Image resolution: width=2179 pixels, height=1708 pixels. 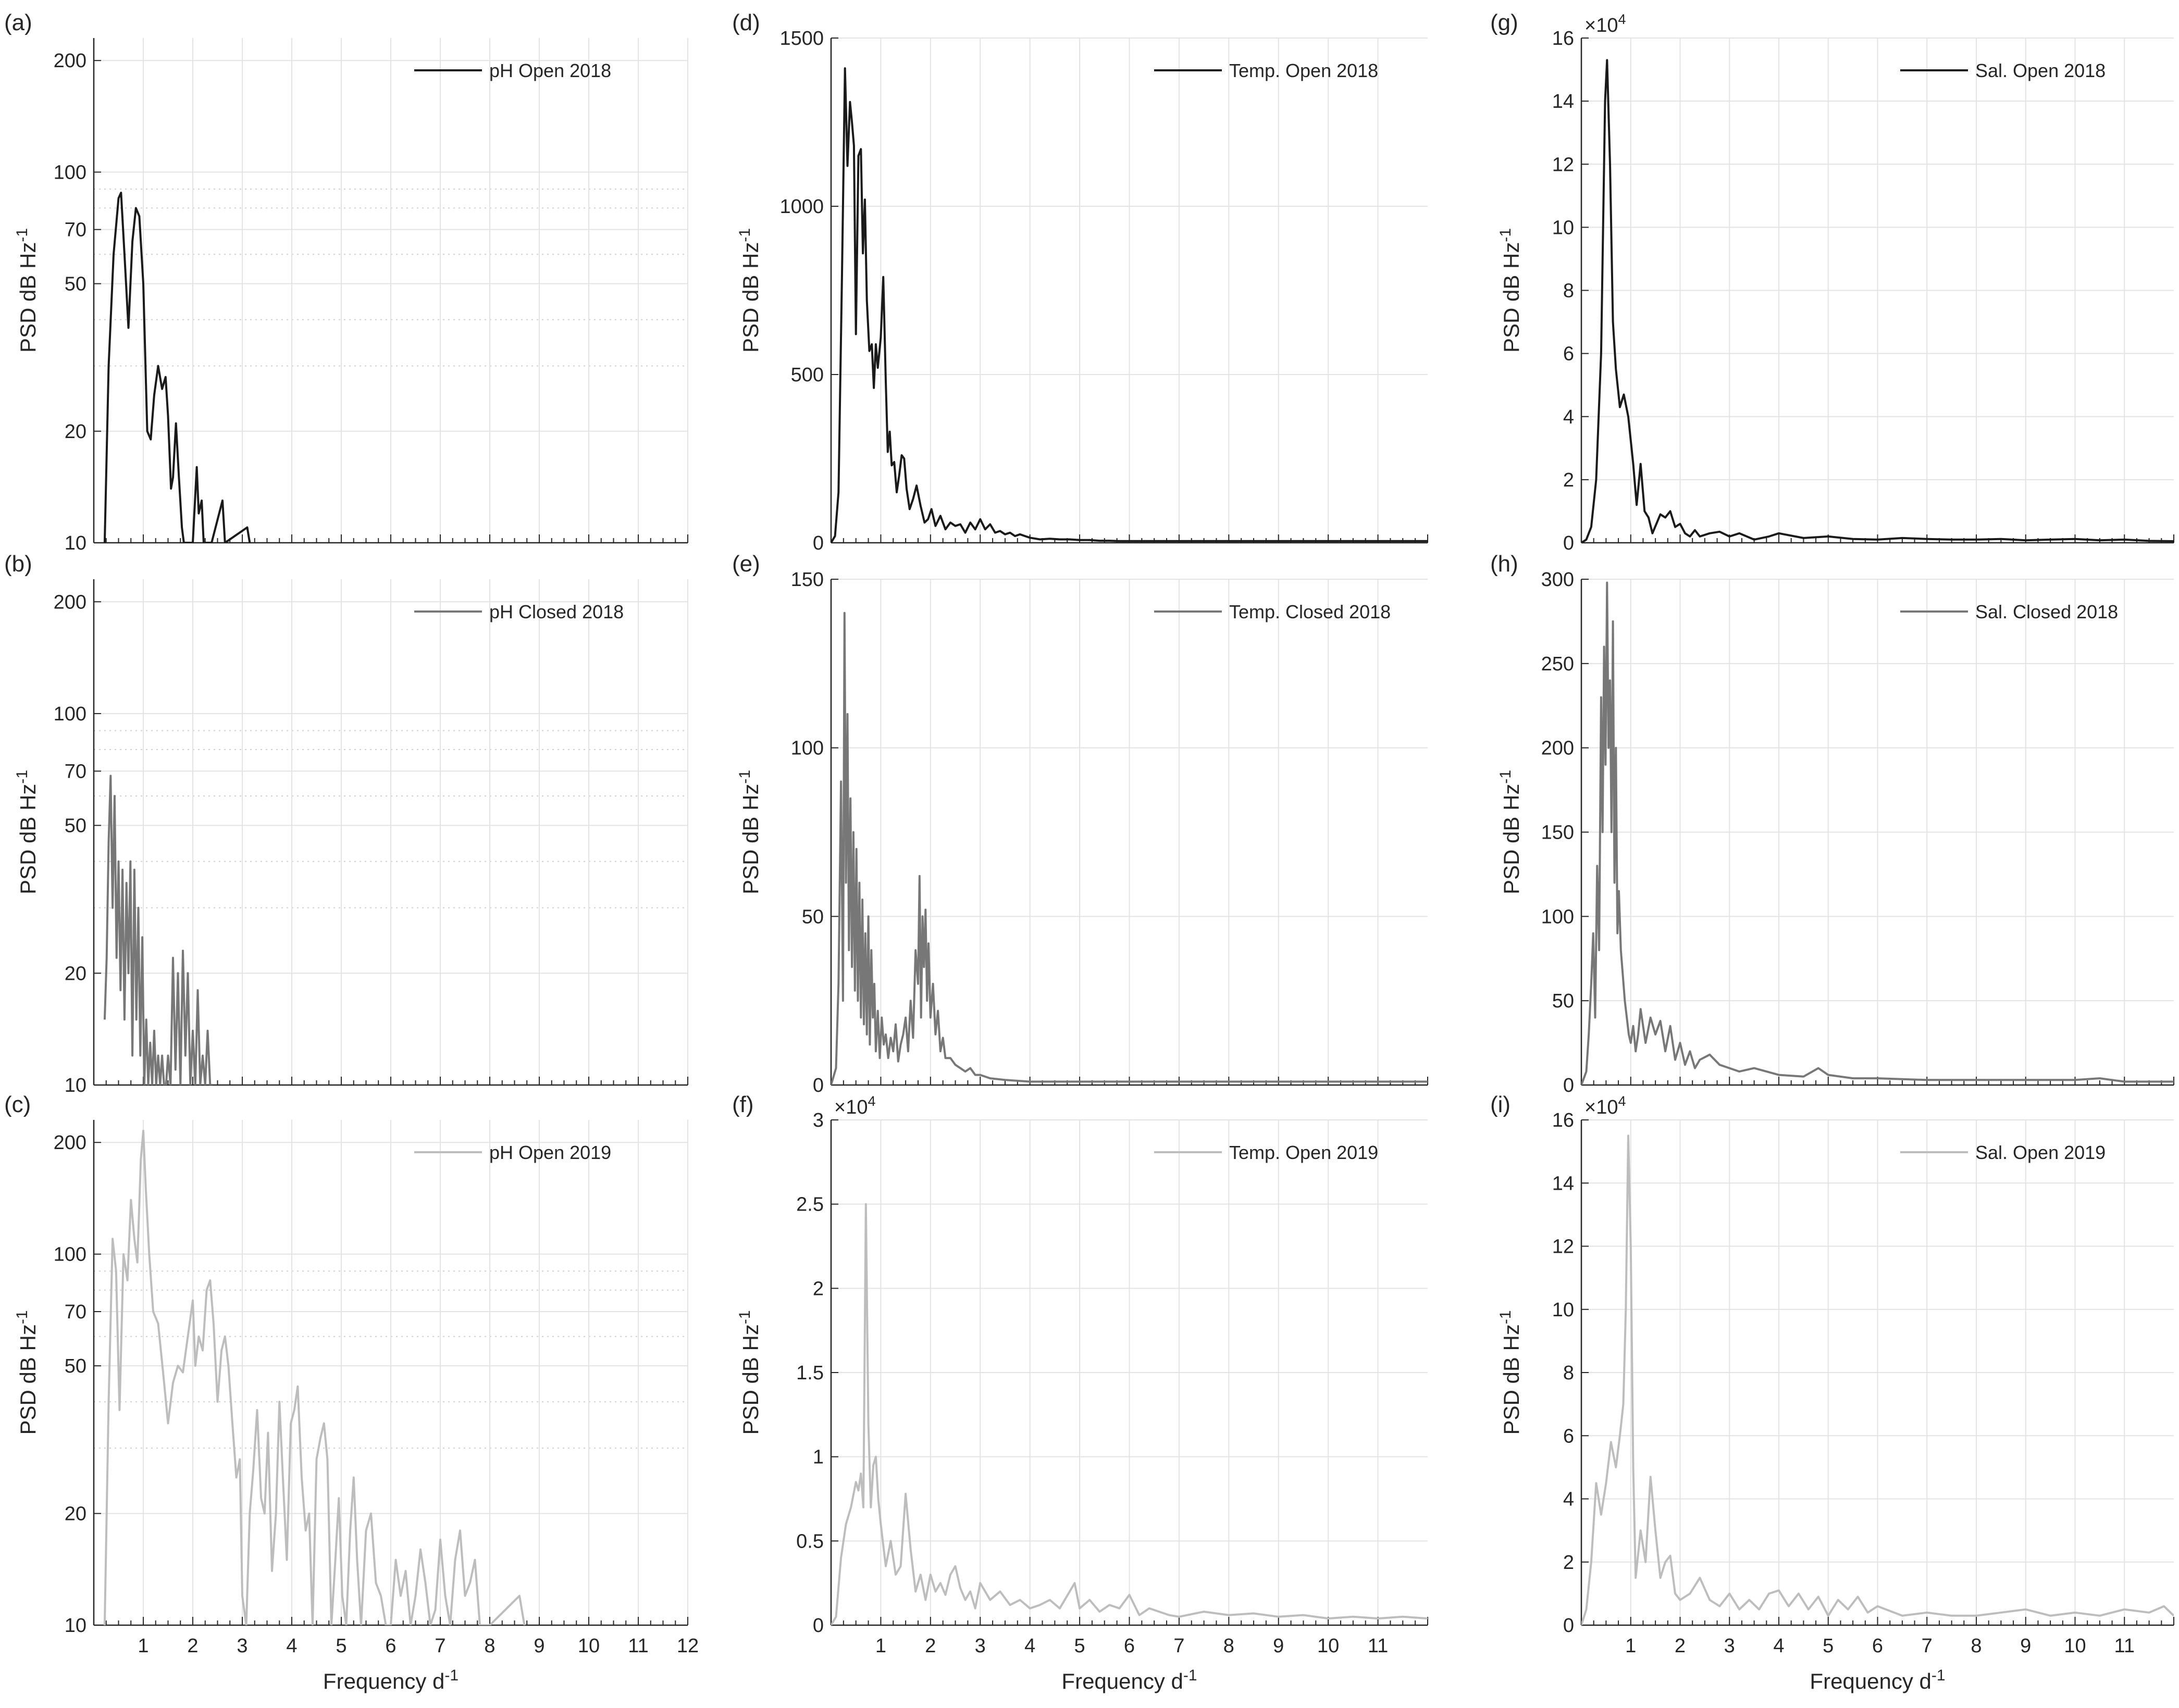 I want to click on legend-label: Sal. Closed 2018, so click(x=2046, y=611).